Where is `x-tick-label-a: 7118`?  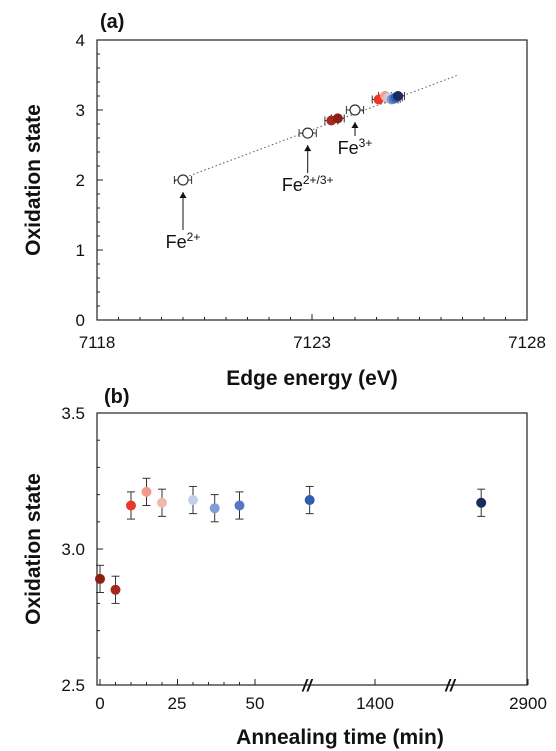
x-tick-label-a: 7118 is located at coordinates (97, 342).